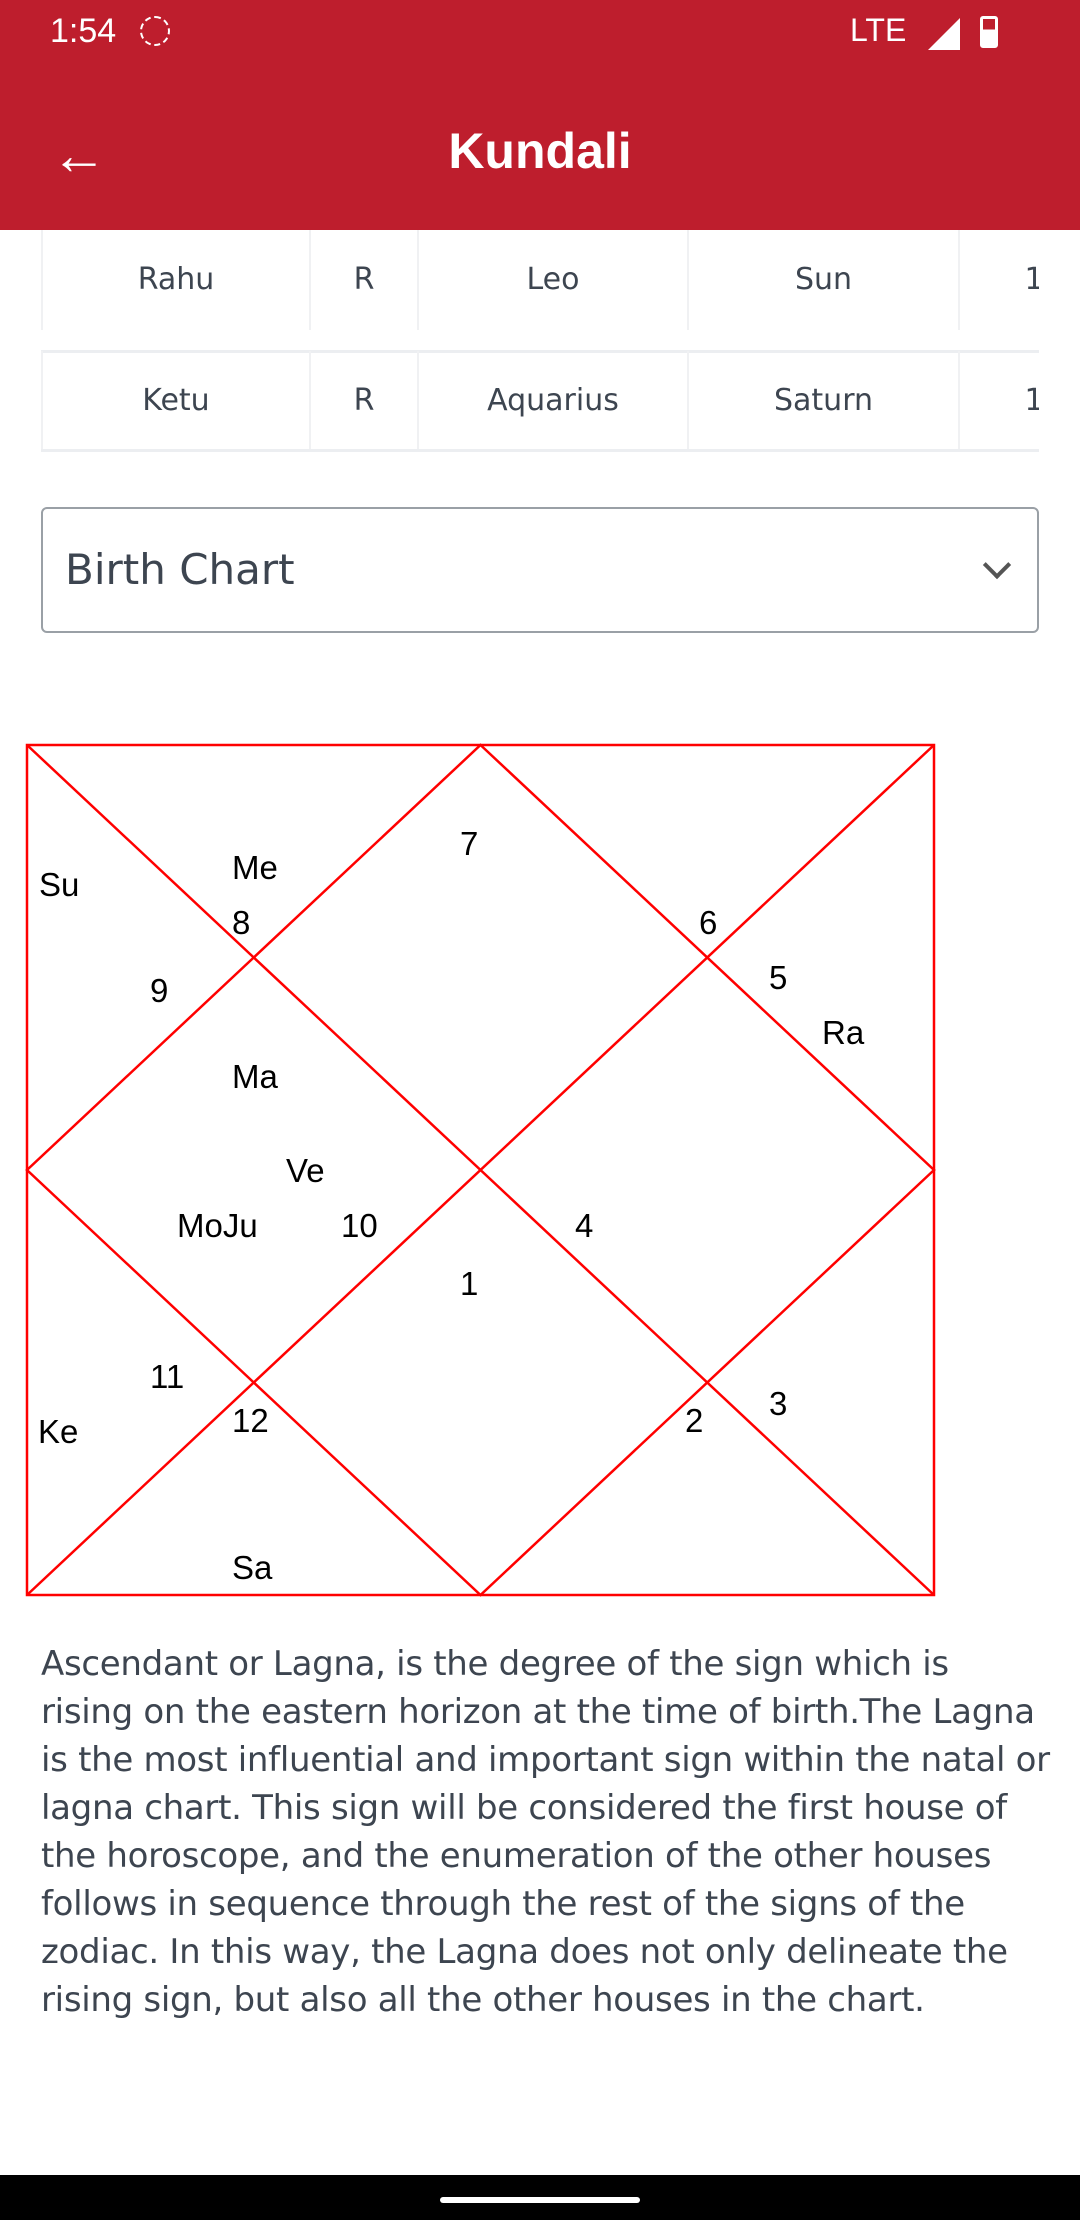  What do you see at coordinates (59, 884) in the screenshot?
I see `planet-su: Su` at bounding box center [59, 884].